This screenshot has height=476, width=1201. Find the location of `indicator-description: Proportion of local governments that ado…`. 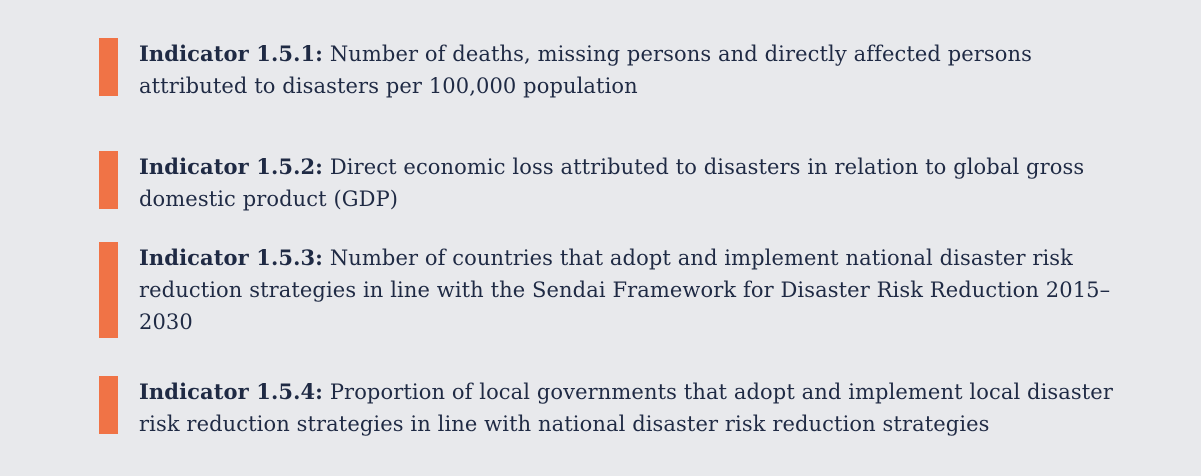

indicator-description: Proportion of local governments that ado… is located at coordinates (626, 408).